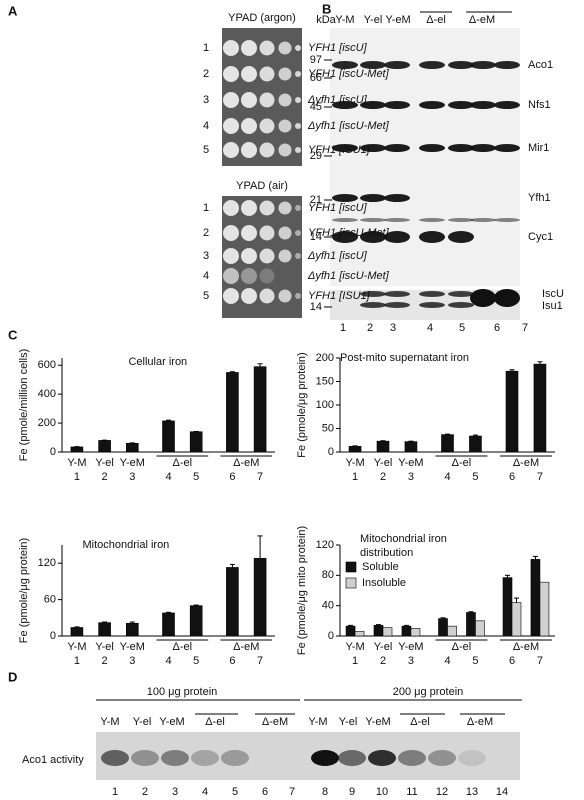  What do you see at coordinates (302, 404) in the screenshot?
I see `y-axis-label: Fe (pmole/μg protein)` at bounding box center [302, 404].